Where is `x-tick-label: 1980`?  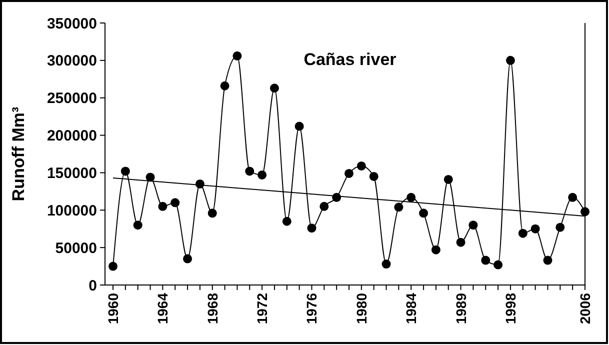 x-tick-label: 1980 is located at coordinates (361, 308).